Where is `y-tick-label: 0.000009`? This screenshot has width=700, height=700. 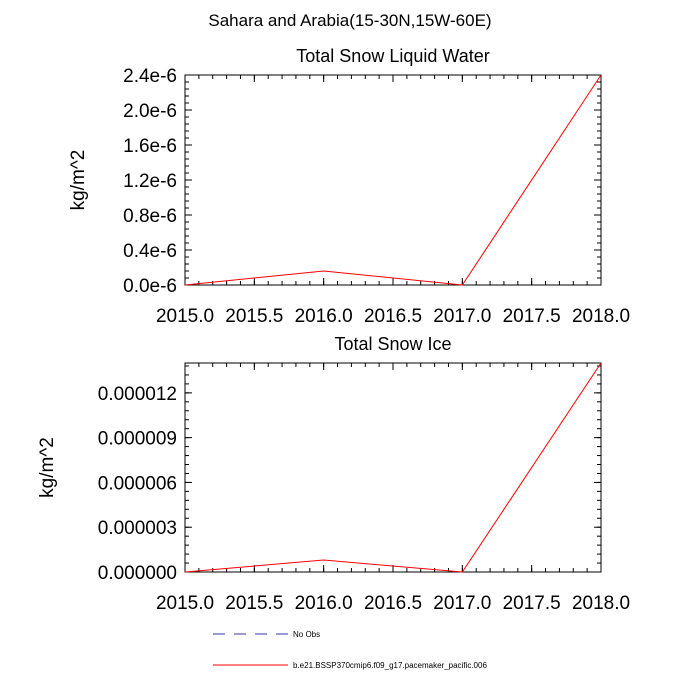 y-tick-label: 0.000009 is located at coordinates (137, 439).